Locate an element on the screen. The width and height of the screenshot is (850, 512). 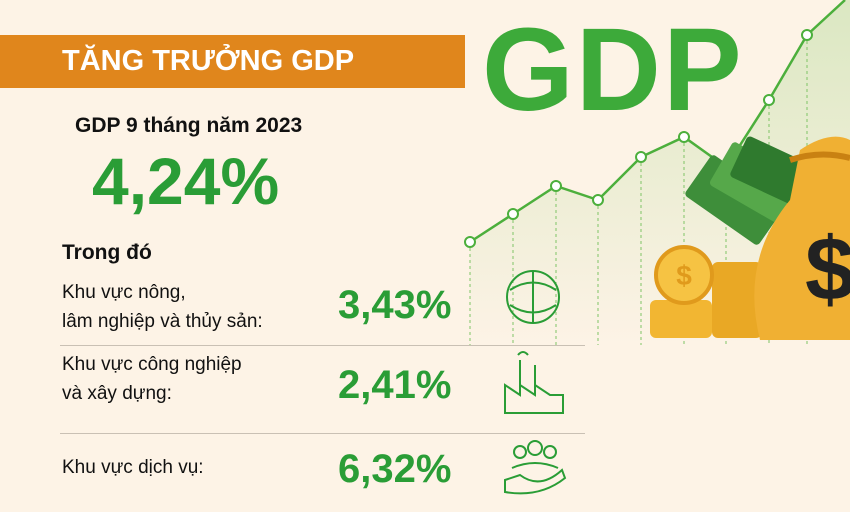
banner is located at coordinates (232, 61).